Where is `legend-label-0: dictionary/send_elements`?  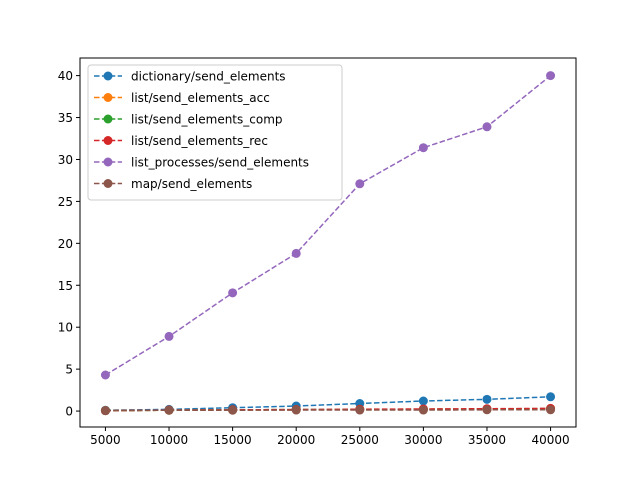 legend-label-0: dictionary/send_elements is located at coordinates (208, 77).